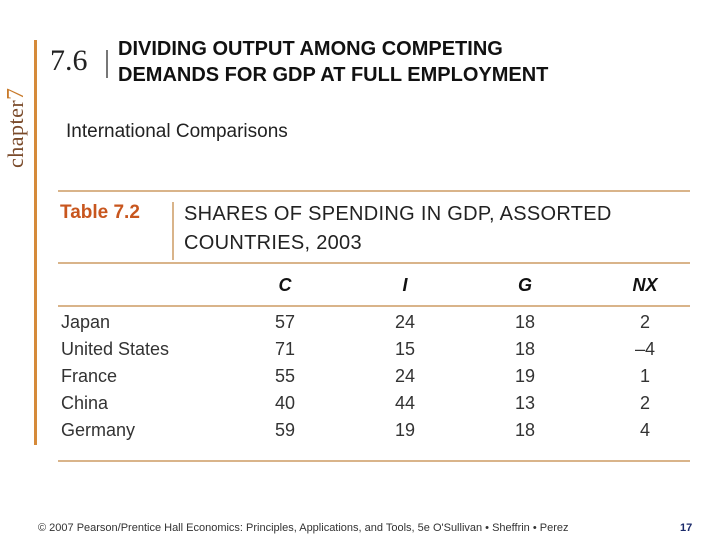 The image size is (720, 540). I want to click on cell-c: 55, so click(285, 376).